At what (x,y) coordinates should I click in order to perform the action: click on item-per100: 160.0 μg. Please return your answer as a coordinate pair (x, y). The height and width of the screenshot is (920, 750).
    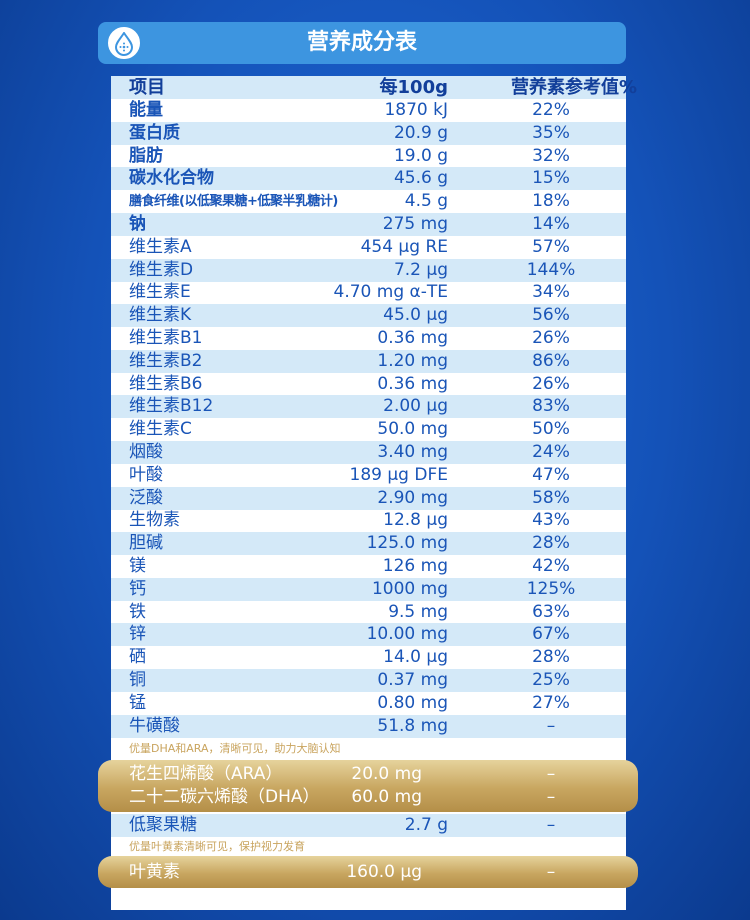
    Looking at the image, I should click on (384, 872).